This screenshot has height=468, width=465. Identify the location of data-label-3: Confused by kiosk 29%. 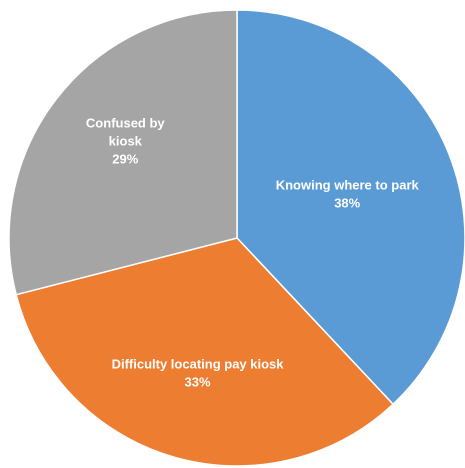
(125, 140).